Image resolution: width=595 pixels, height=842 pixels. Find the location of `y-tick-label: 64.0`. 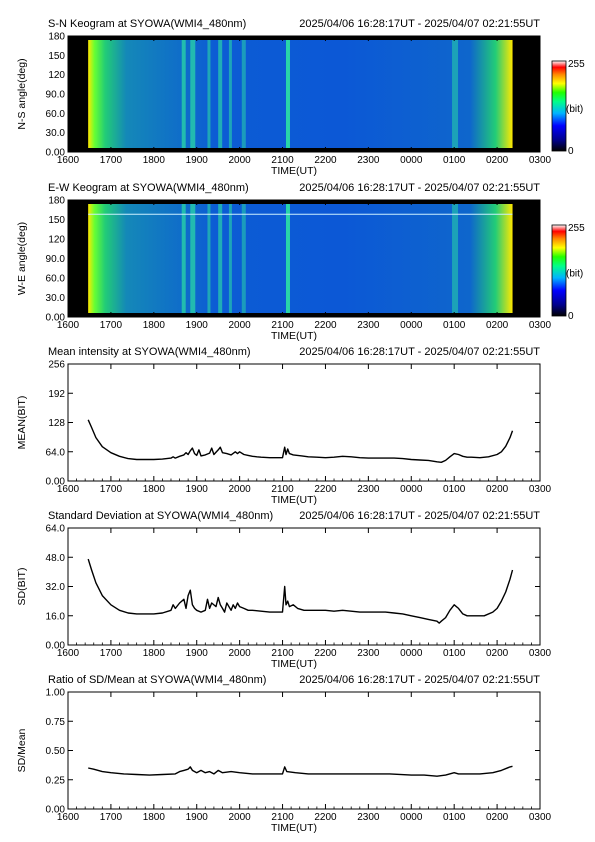

y-tick-label: 64.0 is located at coordinates (56, 529).